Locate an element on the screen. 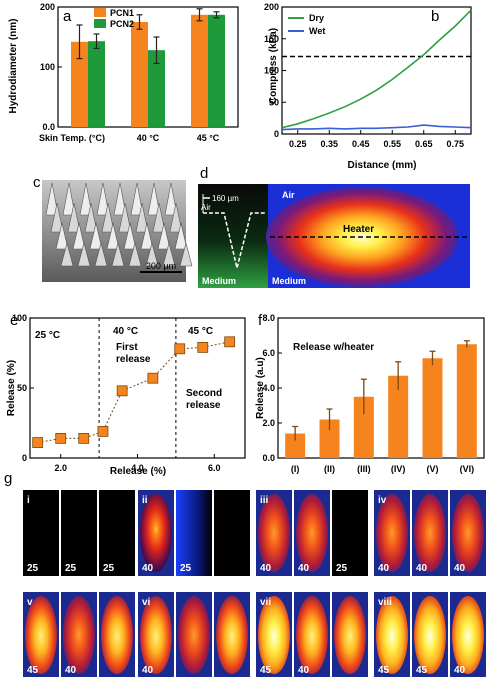 The height and width of the screenshot is (677, 495). panel-b-ytick-label: 200 is located at coordinates (271, 7).